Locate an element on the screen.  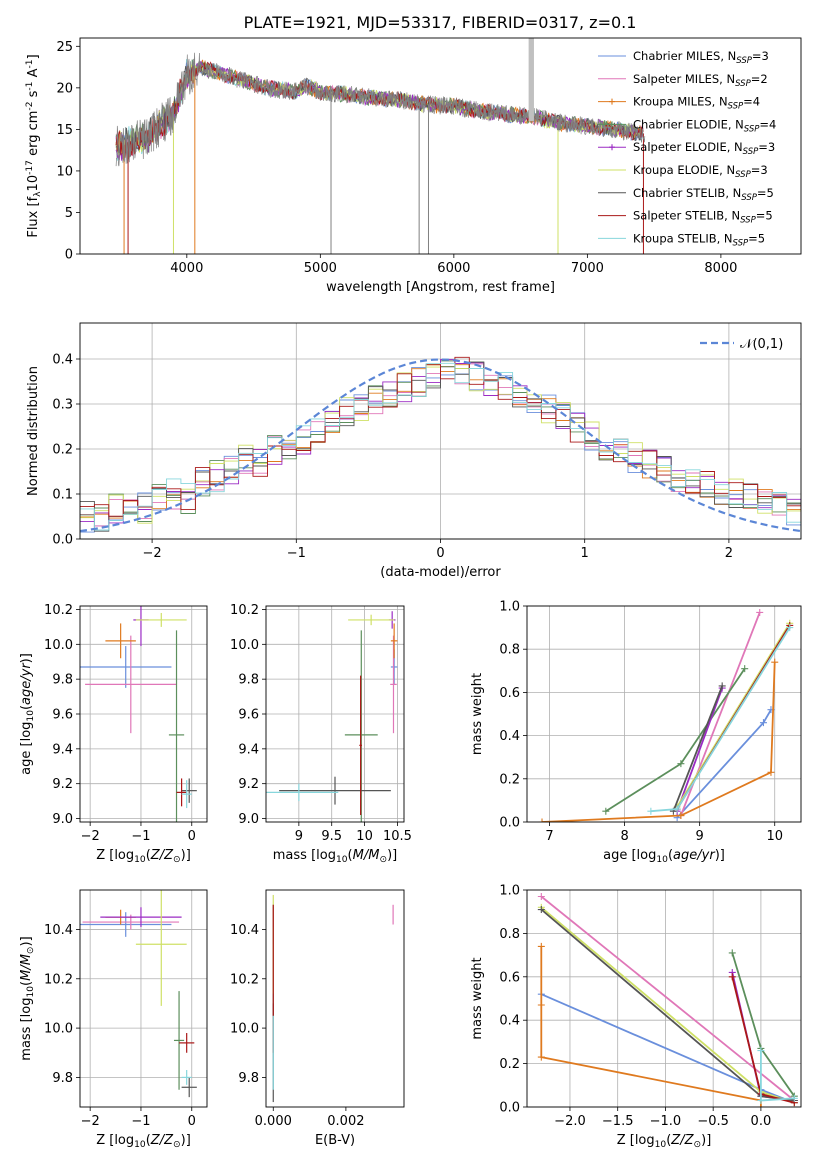
plot-area-residuals is located at coordinates (440, 447).